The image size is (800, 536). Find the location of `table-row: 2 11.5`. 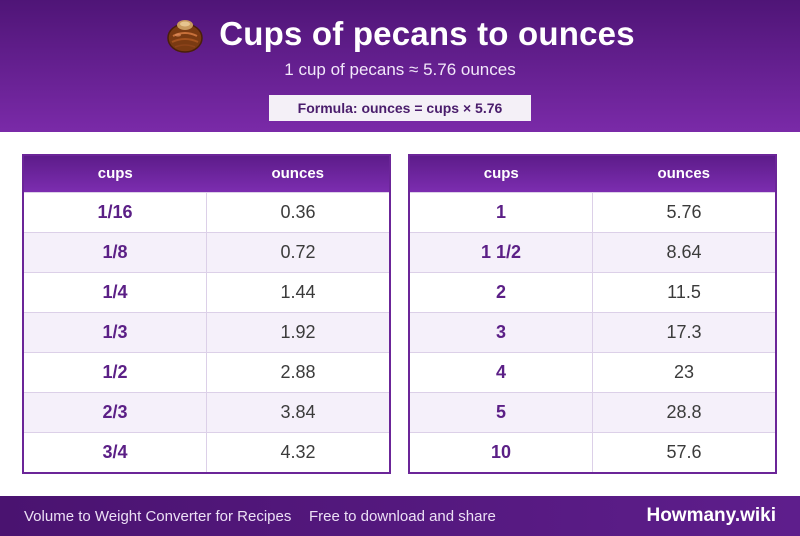

table-row: 2 11.5 is located at coordinates (592, 291).